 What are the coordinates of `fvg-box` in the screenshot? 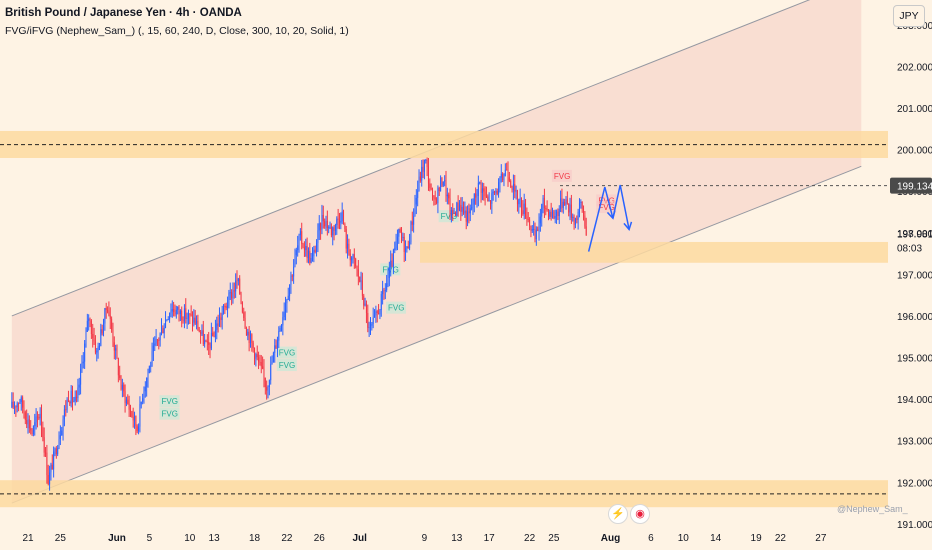 It's located at (286, 365).